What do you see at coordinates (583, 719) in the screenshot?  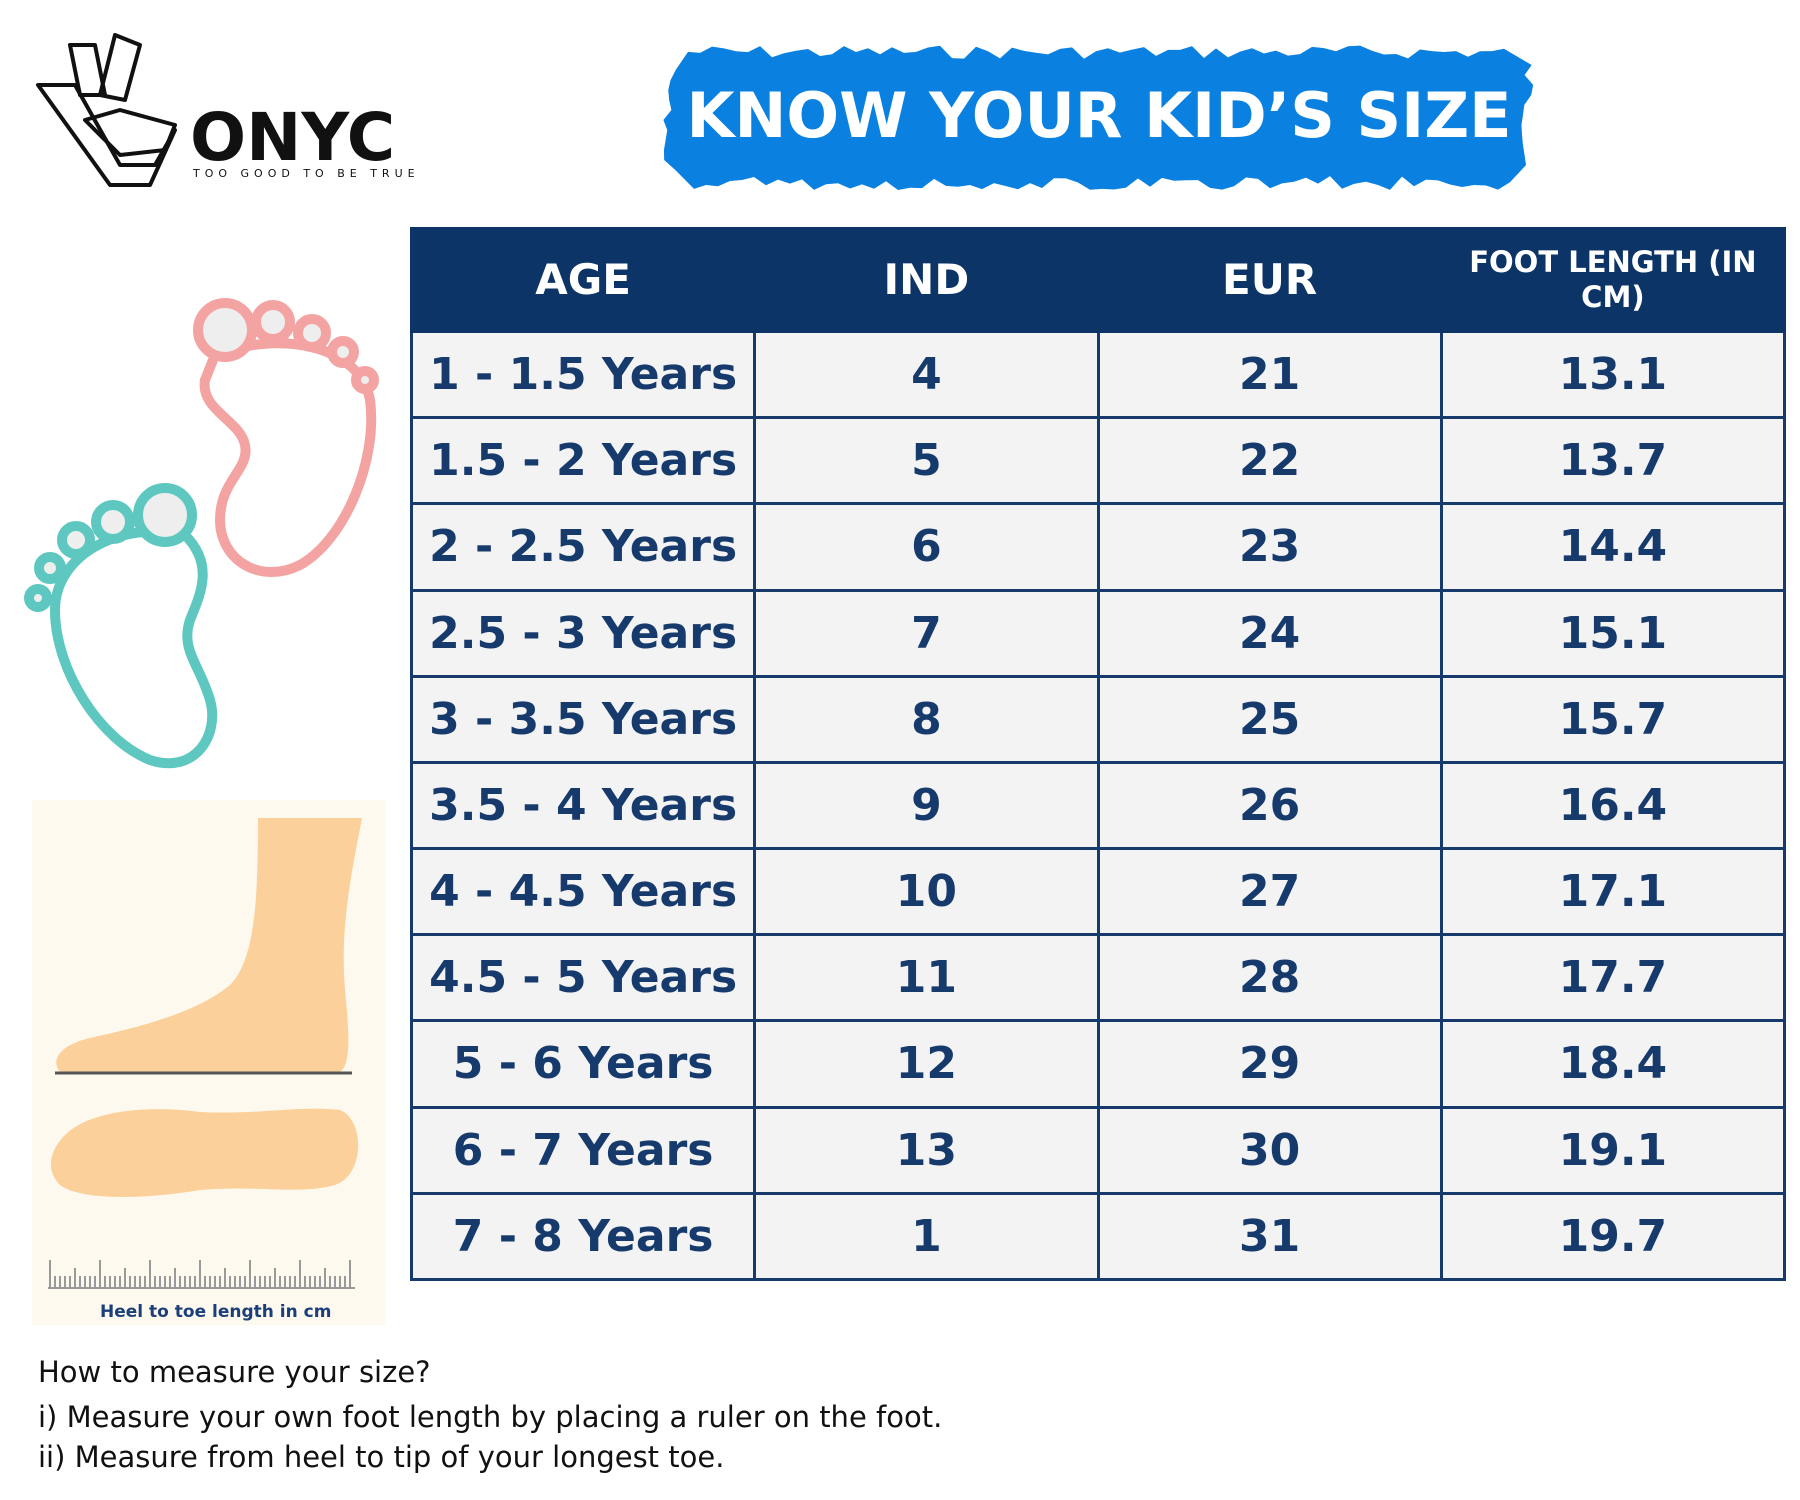 I see `cell: 3 - 3.5 Years` at bounding box center [583, 719].